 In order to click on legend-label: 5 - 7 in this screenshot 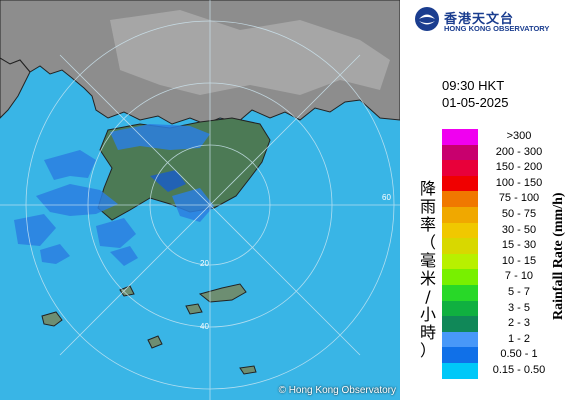, I will do `click(518, 291)`.